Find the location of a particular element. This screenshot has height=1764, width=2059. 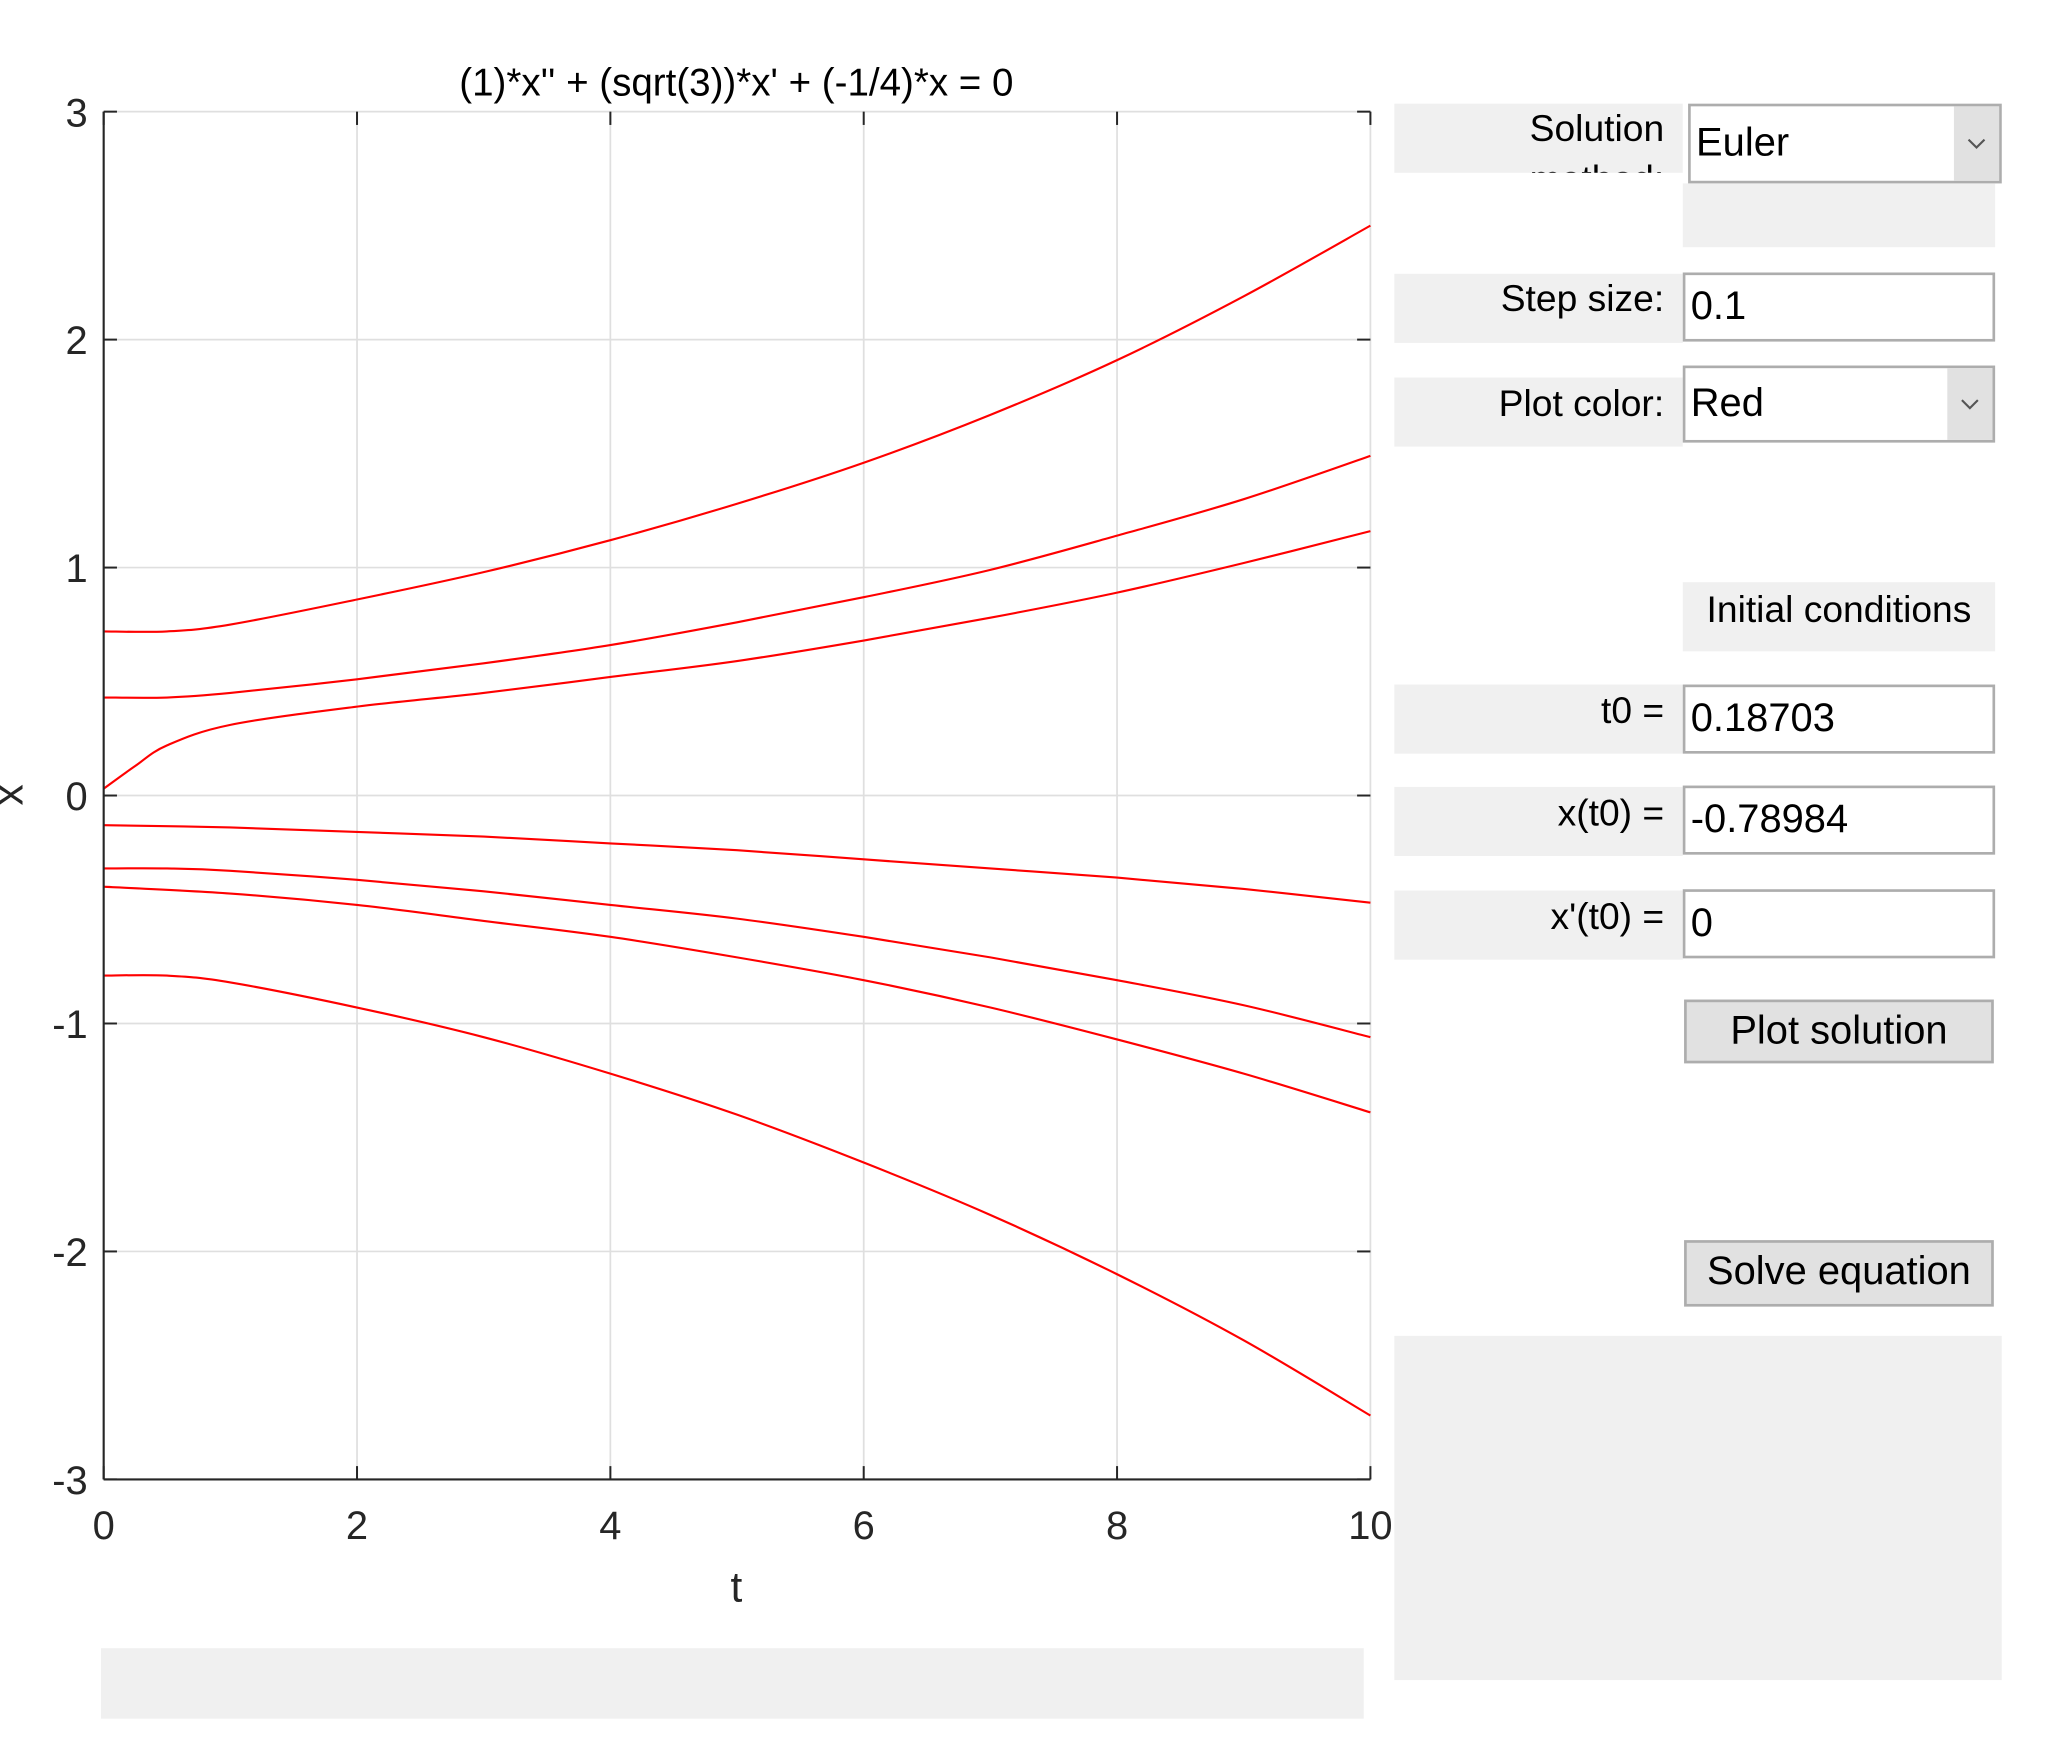

x-tick-label: 2 is located at coordinates (357, 1526).